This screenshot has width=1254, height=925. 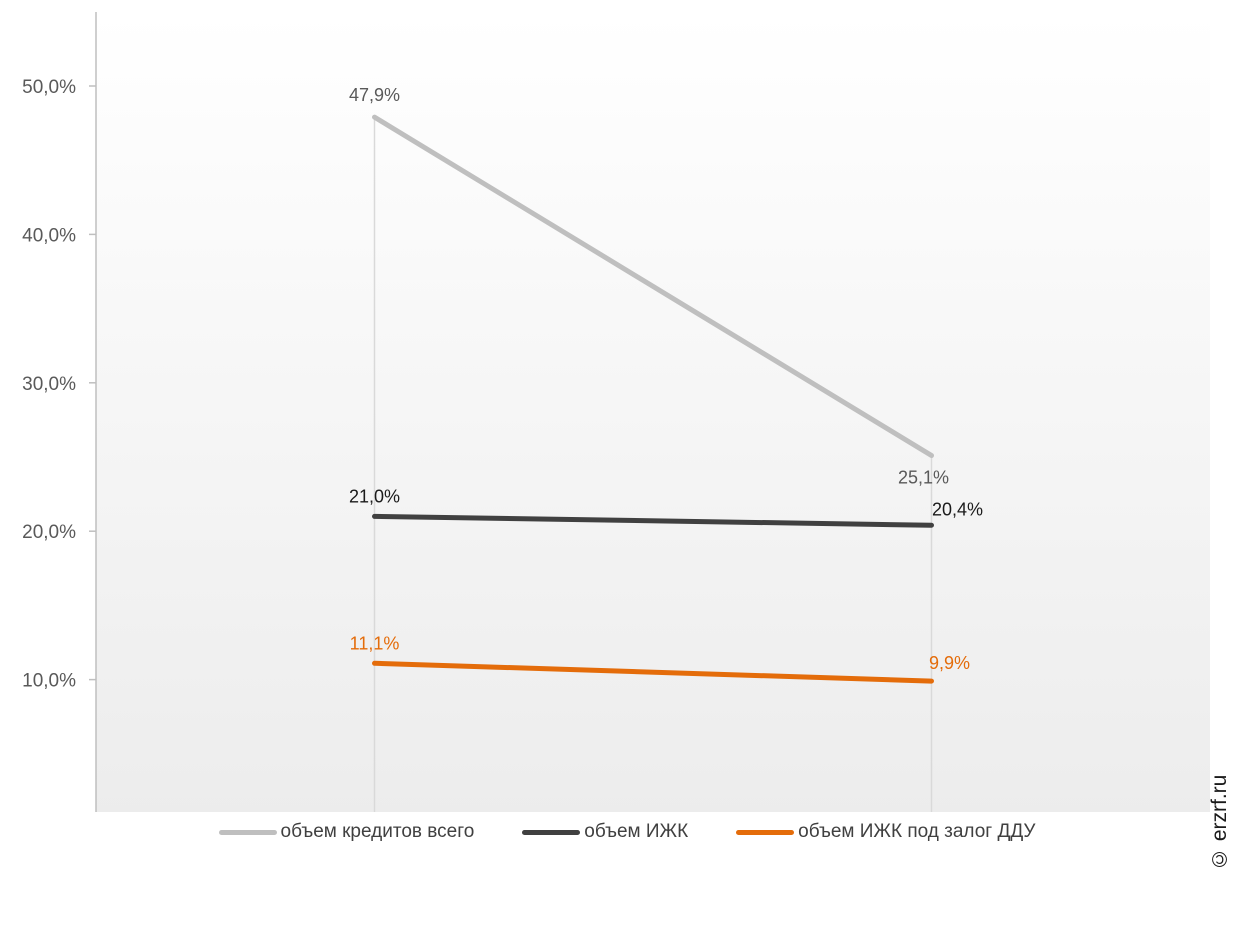 What do you see at coordinates (949, 663) in the screenshot?
I see `data-label: 9,9%` at bounding box center [949, 663].